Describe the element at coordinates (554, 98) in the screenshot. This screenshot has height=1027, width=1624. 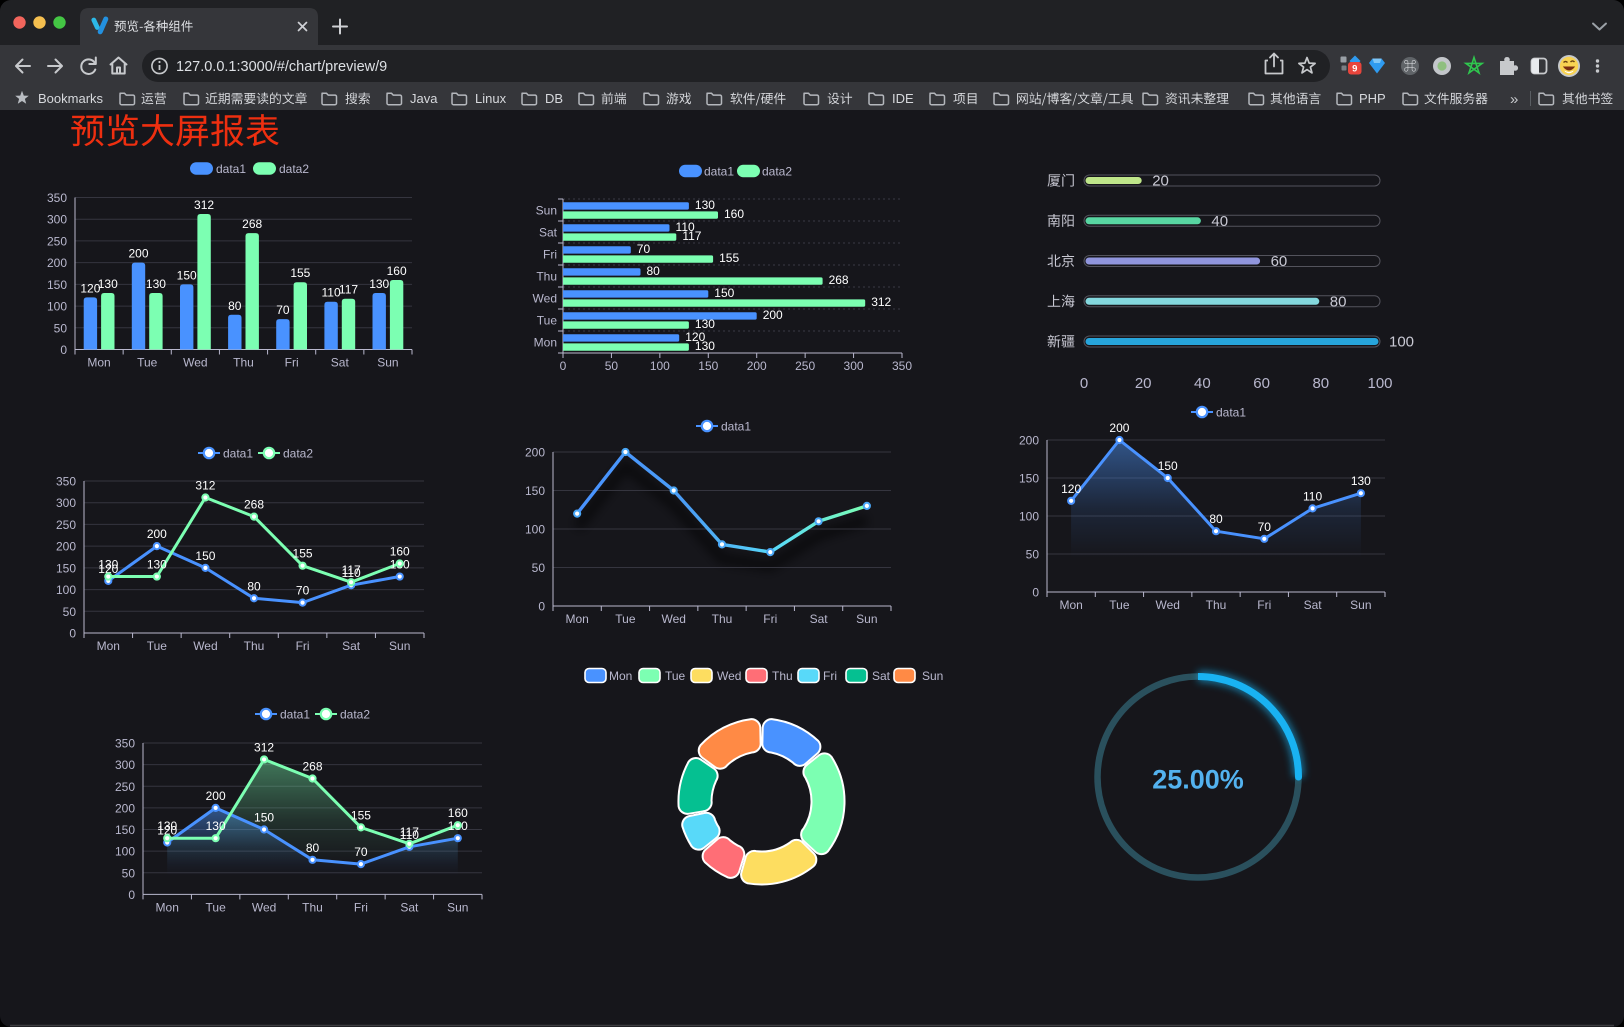
I see `svg-text: DB` at that location.